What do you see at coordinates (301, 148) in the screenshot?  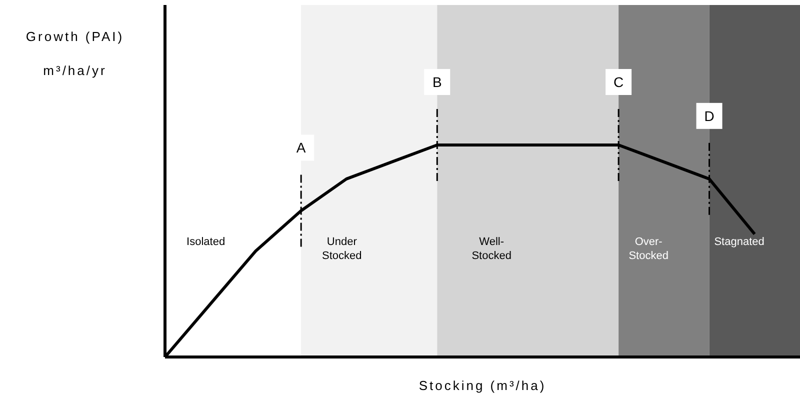 I see `annotation: A` at bounding box center [301, 148].